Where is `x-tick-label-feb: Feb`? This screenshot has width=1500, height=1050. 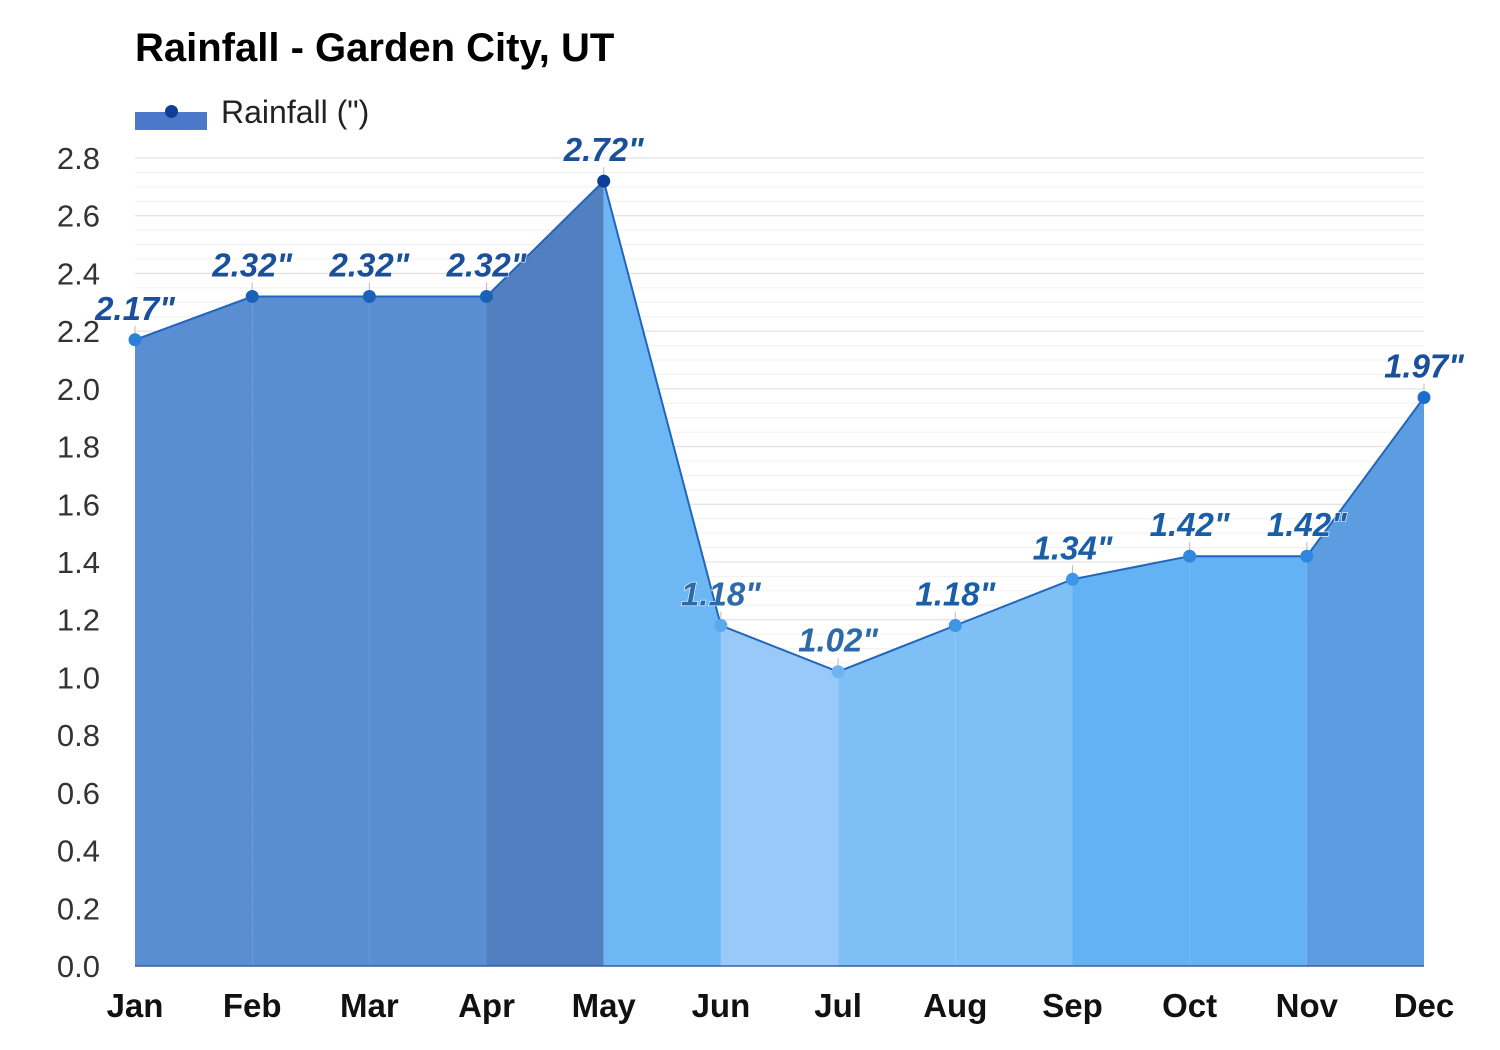
x-tick-label-feb: Feb is located at coordinates (252, 1005).